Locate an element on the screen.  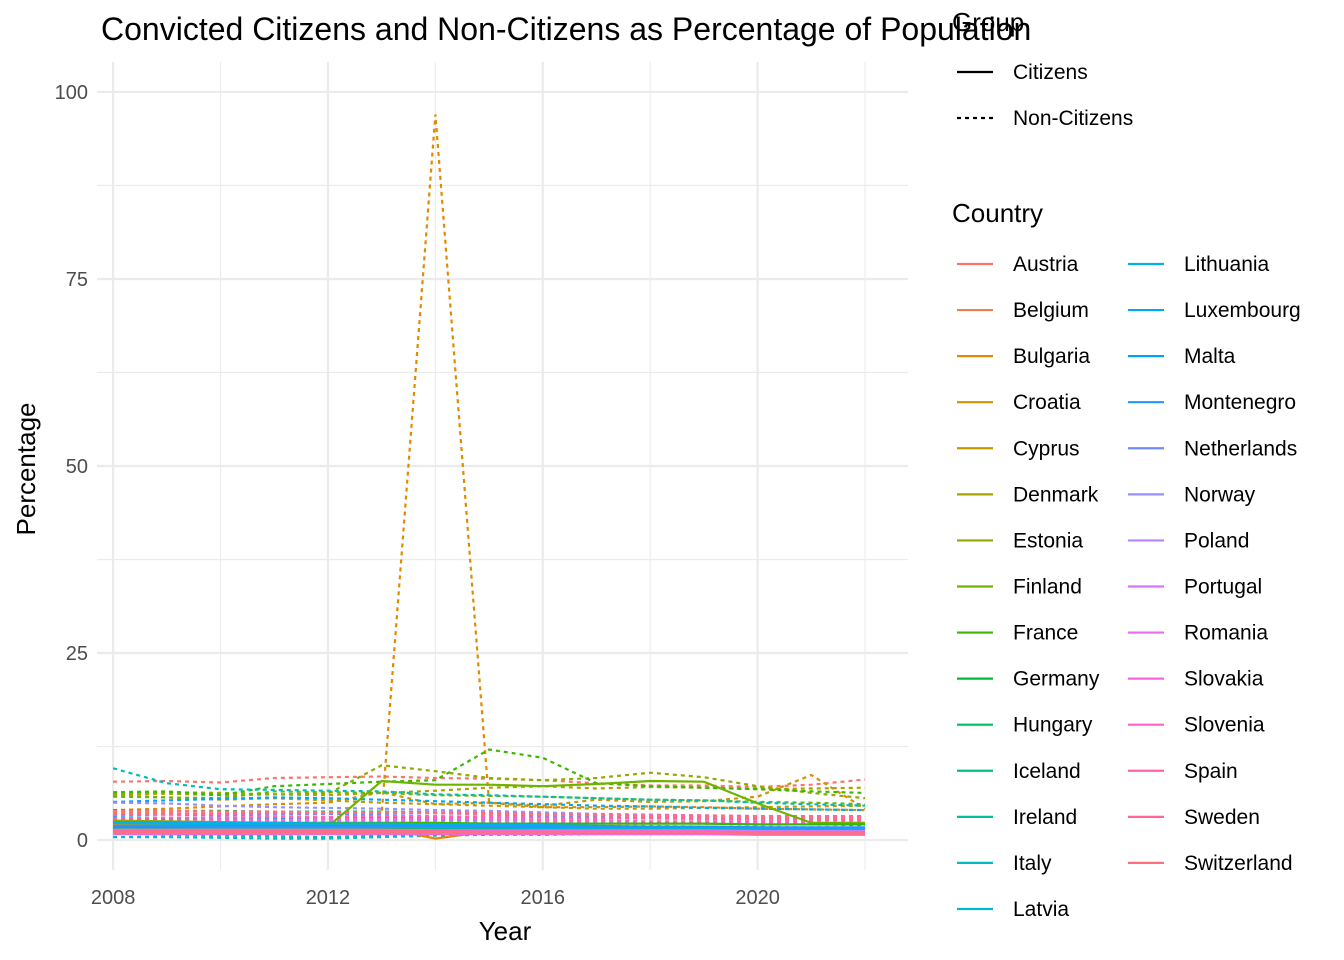
legend-item-label: Montenegro is located at coordinates (1240, 402).